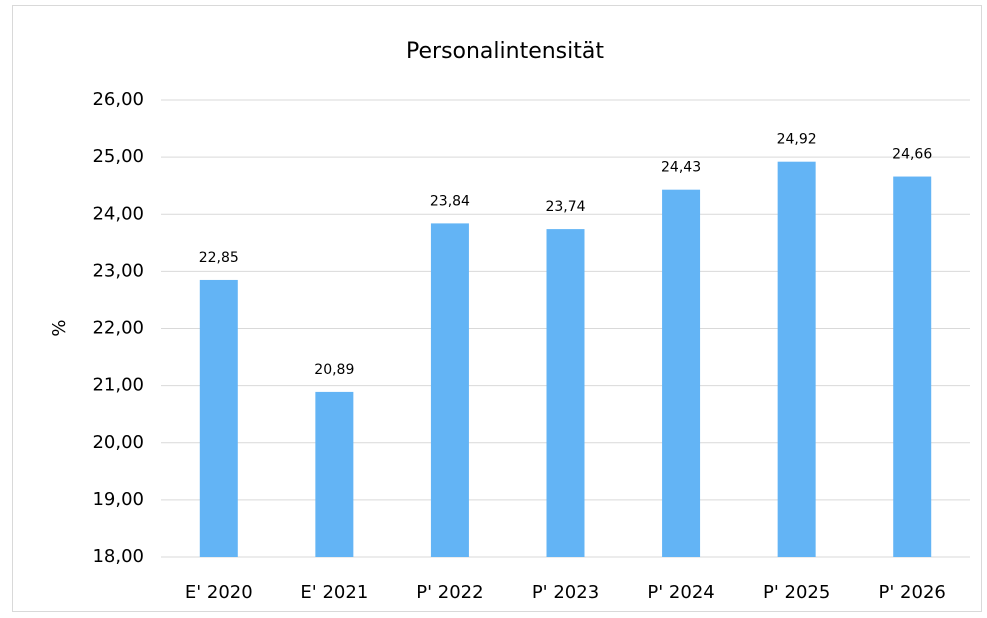 The width and height of the screenshot is (987, 618). Describe the element at coordinates (449, 592) in the screenshot. I see `x-tick-label: P' 2022` at that location.